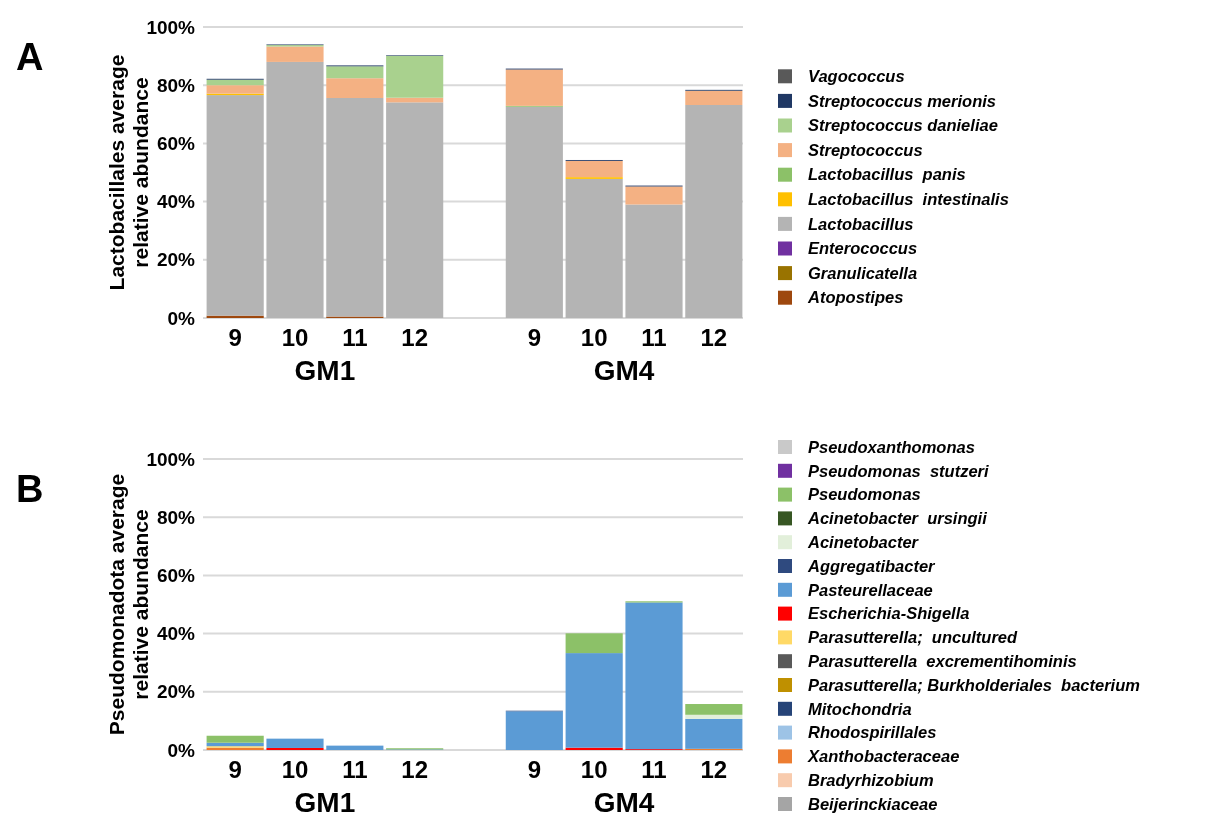 The height and width of the screenshot is (815, 1223). What do you see at coordinates (883, 756) in the screenshot?
I see `legend-label: Xanthobacteraceae` at bounding box center [883, 756].